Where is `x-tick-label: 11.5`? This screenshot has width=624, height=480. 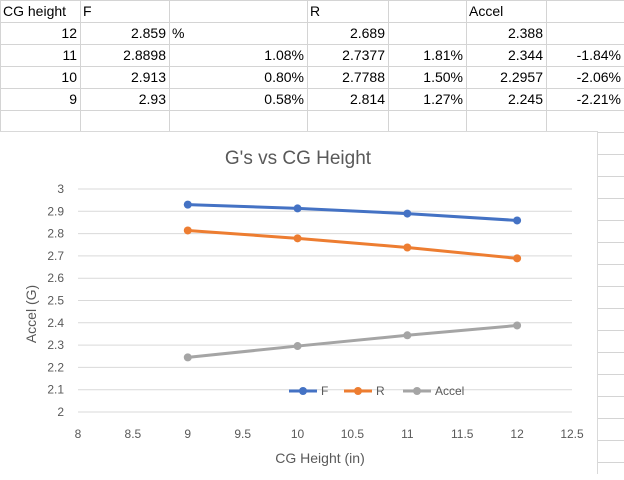
x-tick-label: 11.5 is located at coordinates (462, 434).